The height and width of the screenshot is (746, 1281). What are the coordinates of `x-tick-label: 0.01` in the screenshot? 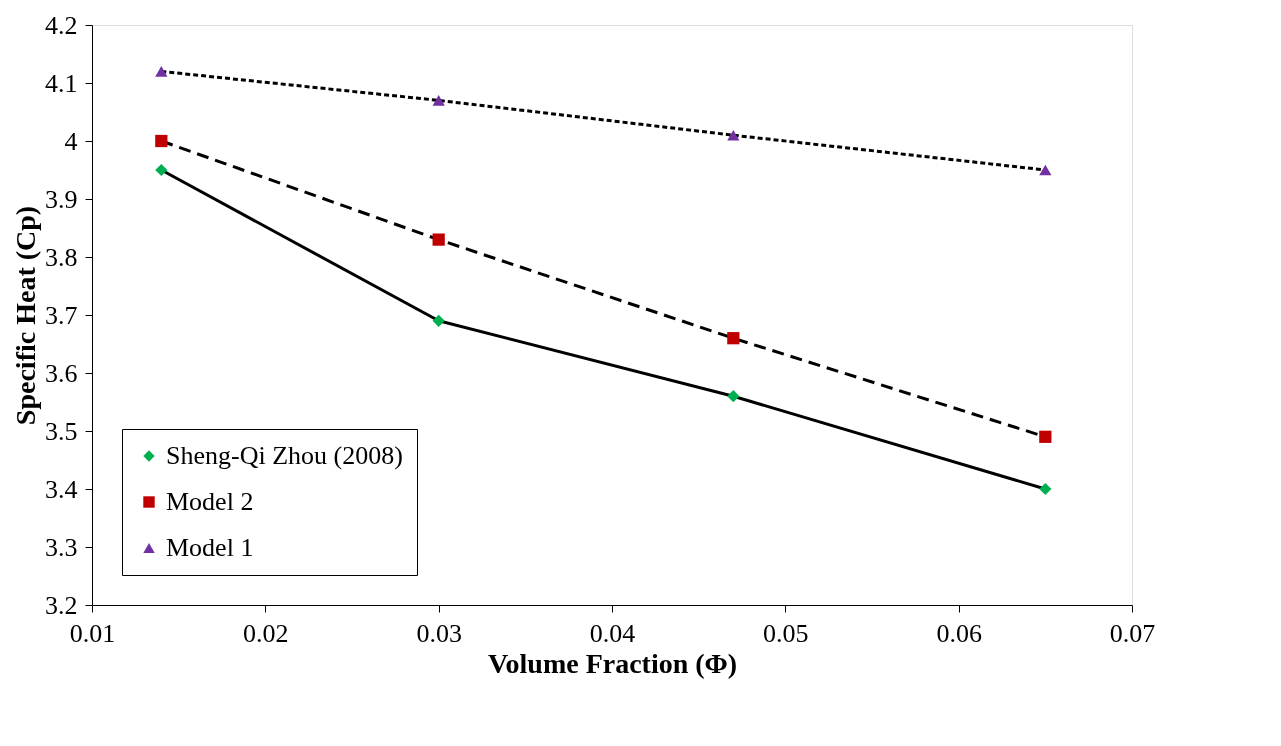 It's located at (92, 633).